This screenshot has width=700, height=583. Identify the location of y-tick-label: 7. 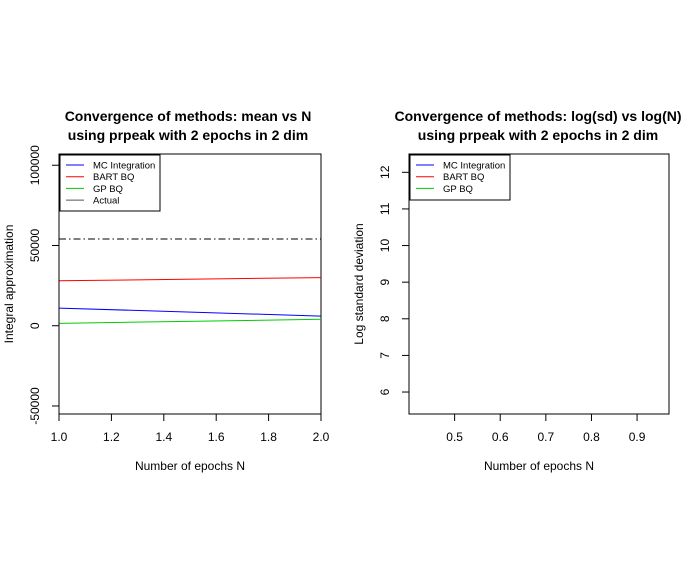
(385, 355).